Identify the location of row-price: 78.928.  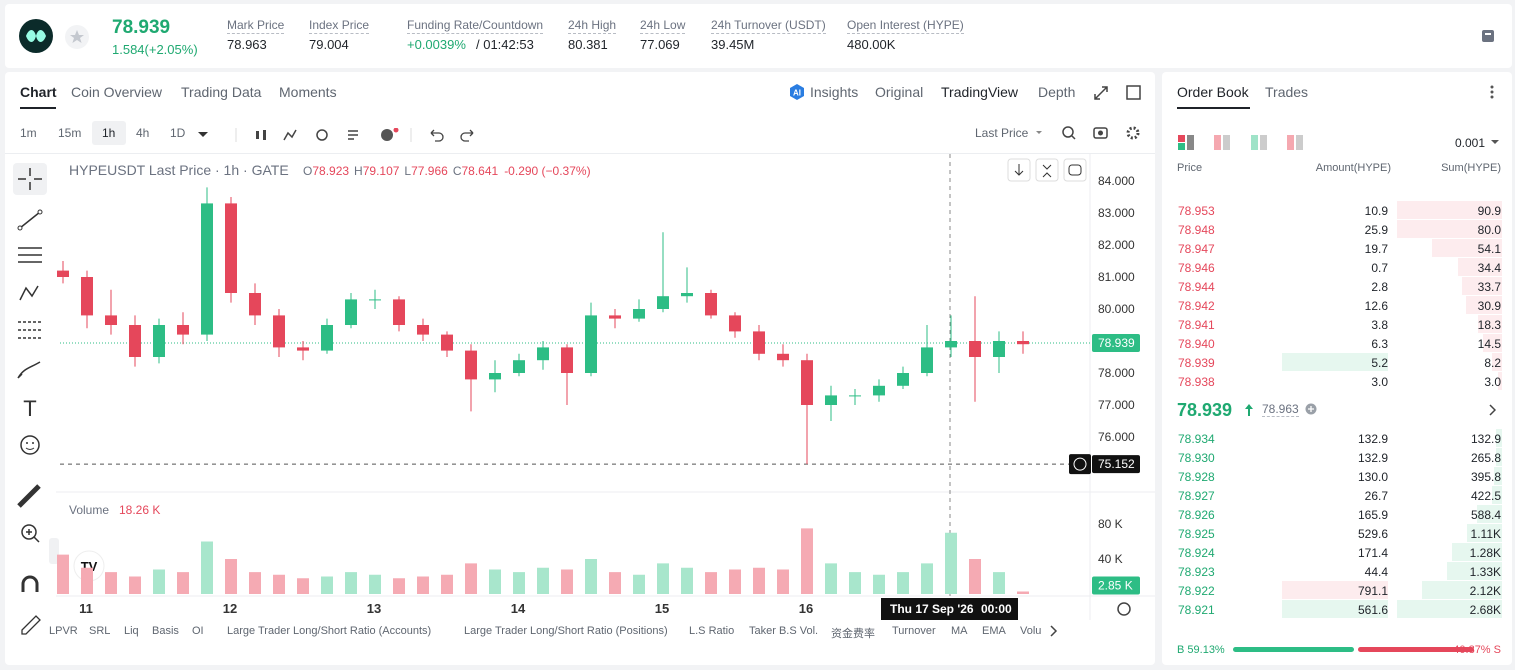
(1196, 477).